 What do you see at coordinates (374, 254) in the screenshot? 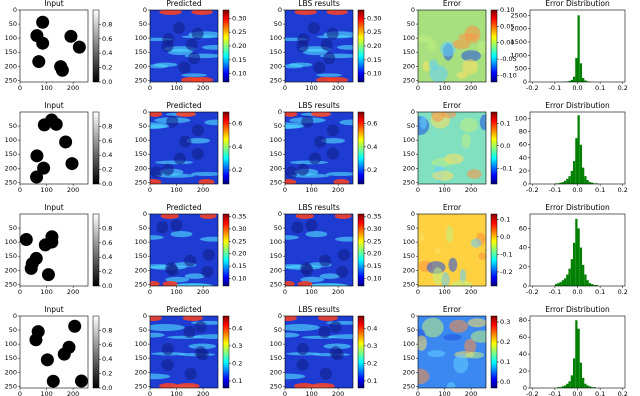
I see `colorbar-tick-label: 0.20` at bounding box center [374, 254].